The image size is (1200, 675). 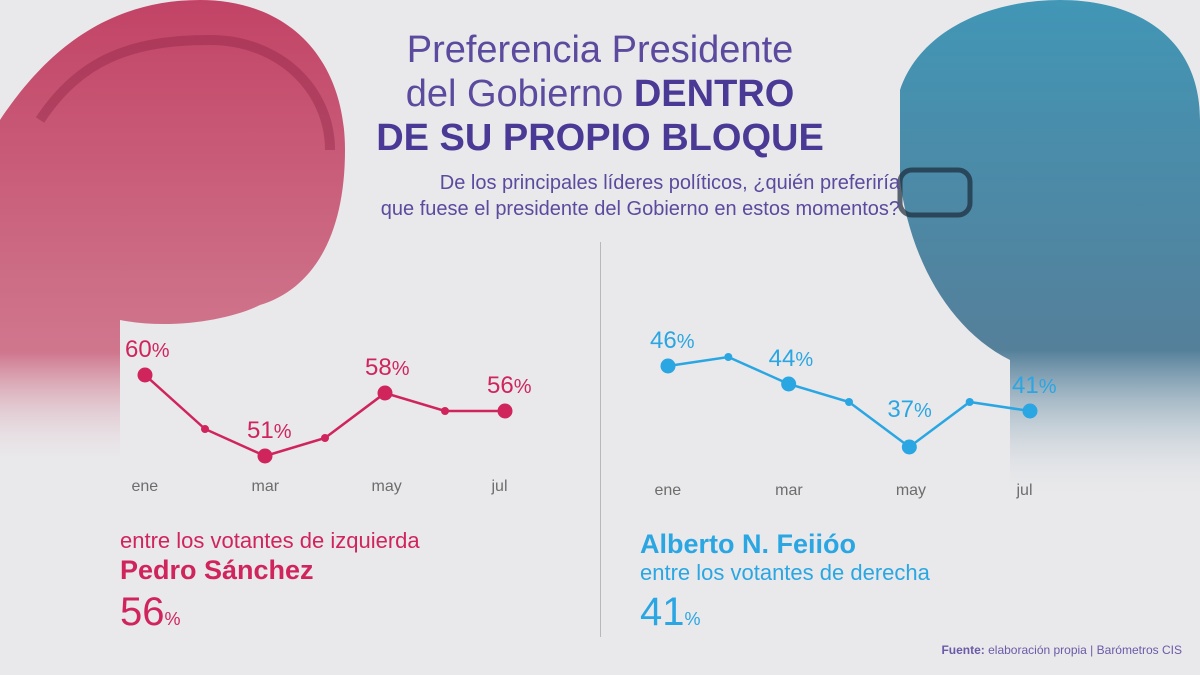 What do you see at coordinates (147, 349) in the screenshot?
I see `left-data-label-ene: 60%` at bounding box center [147, 349].